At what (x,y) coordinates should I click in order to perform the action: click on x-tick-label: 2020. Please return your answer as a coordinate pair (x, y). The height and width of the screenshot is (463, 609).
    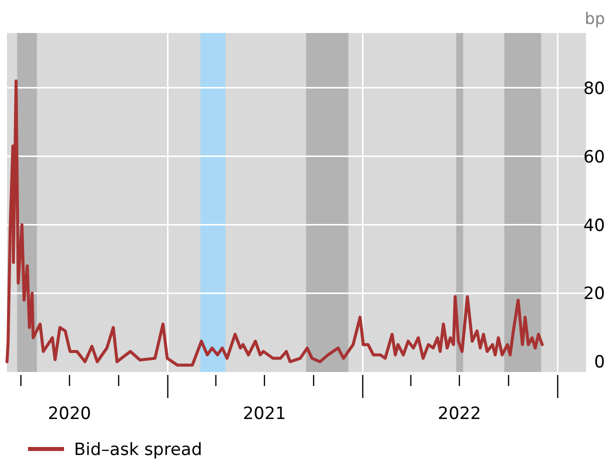
    Looking at the image, I should click on (70, 414).